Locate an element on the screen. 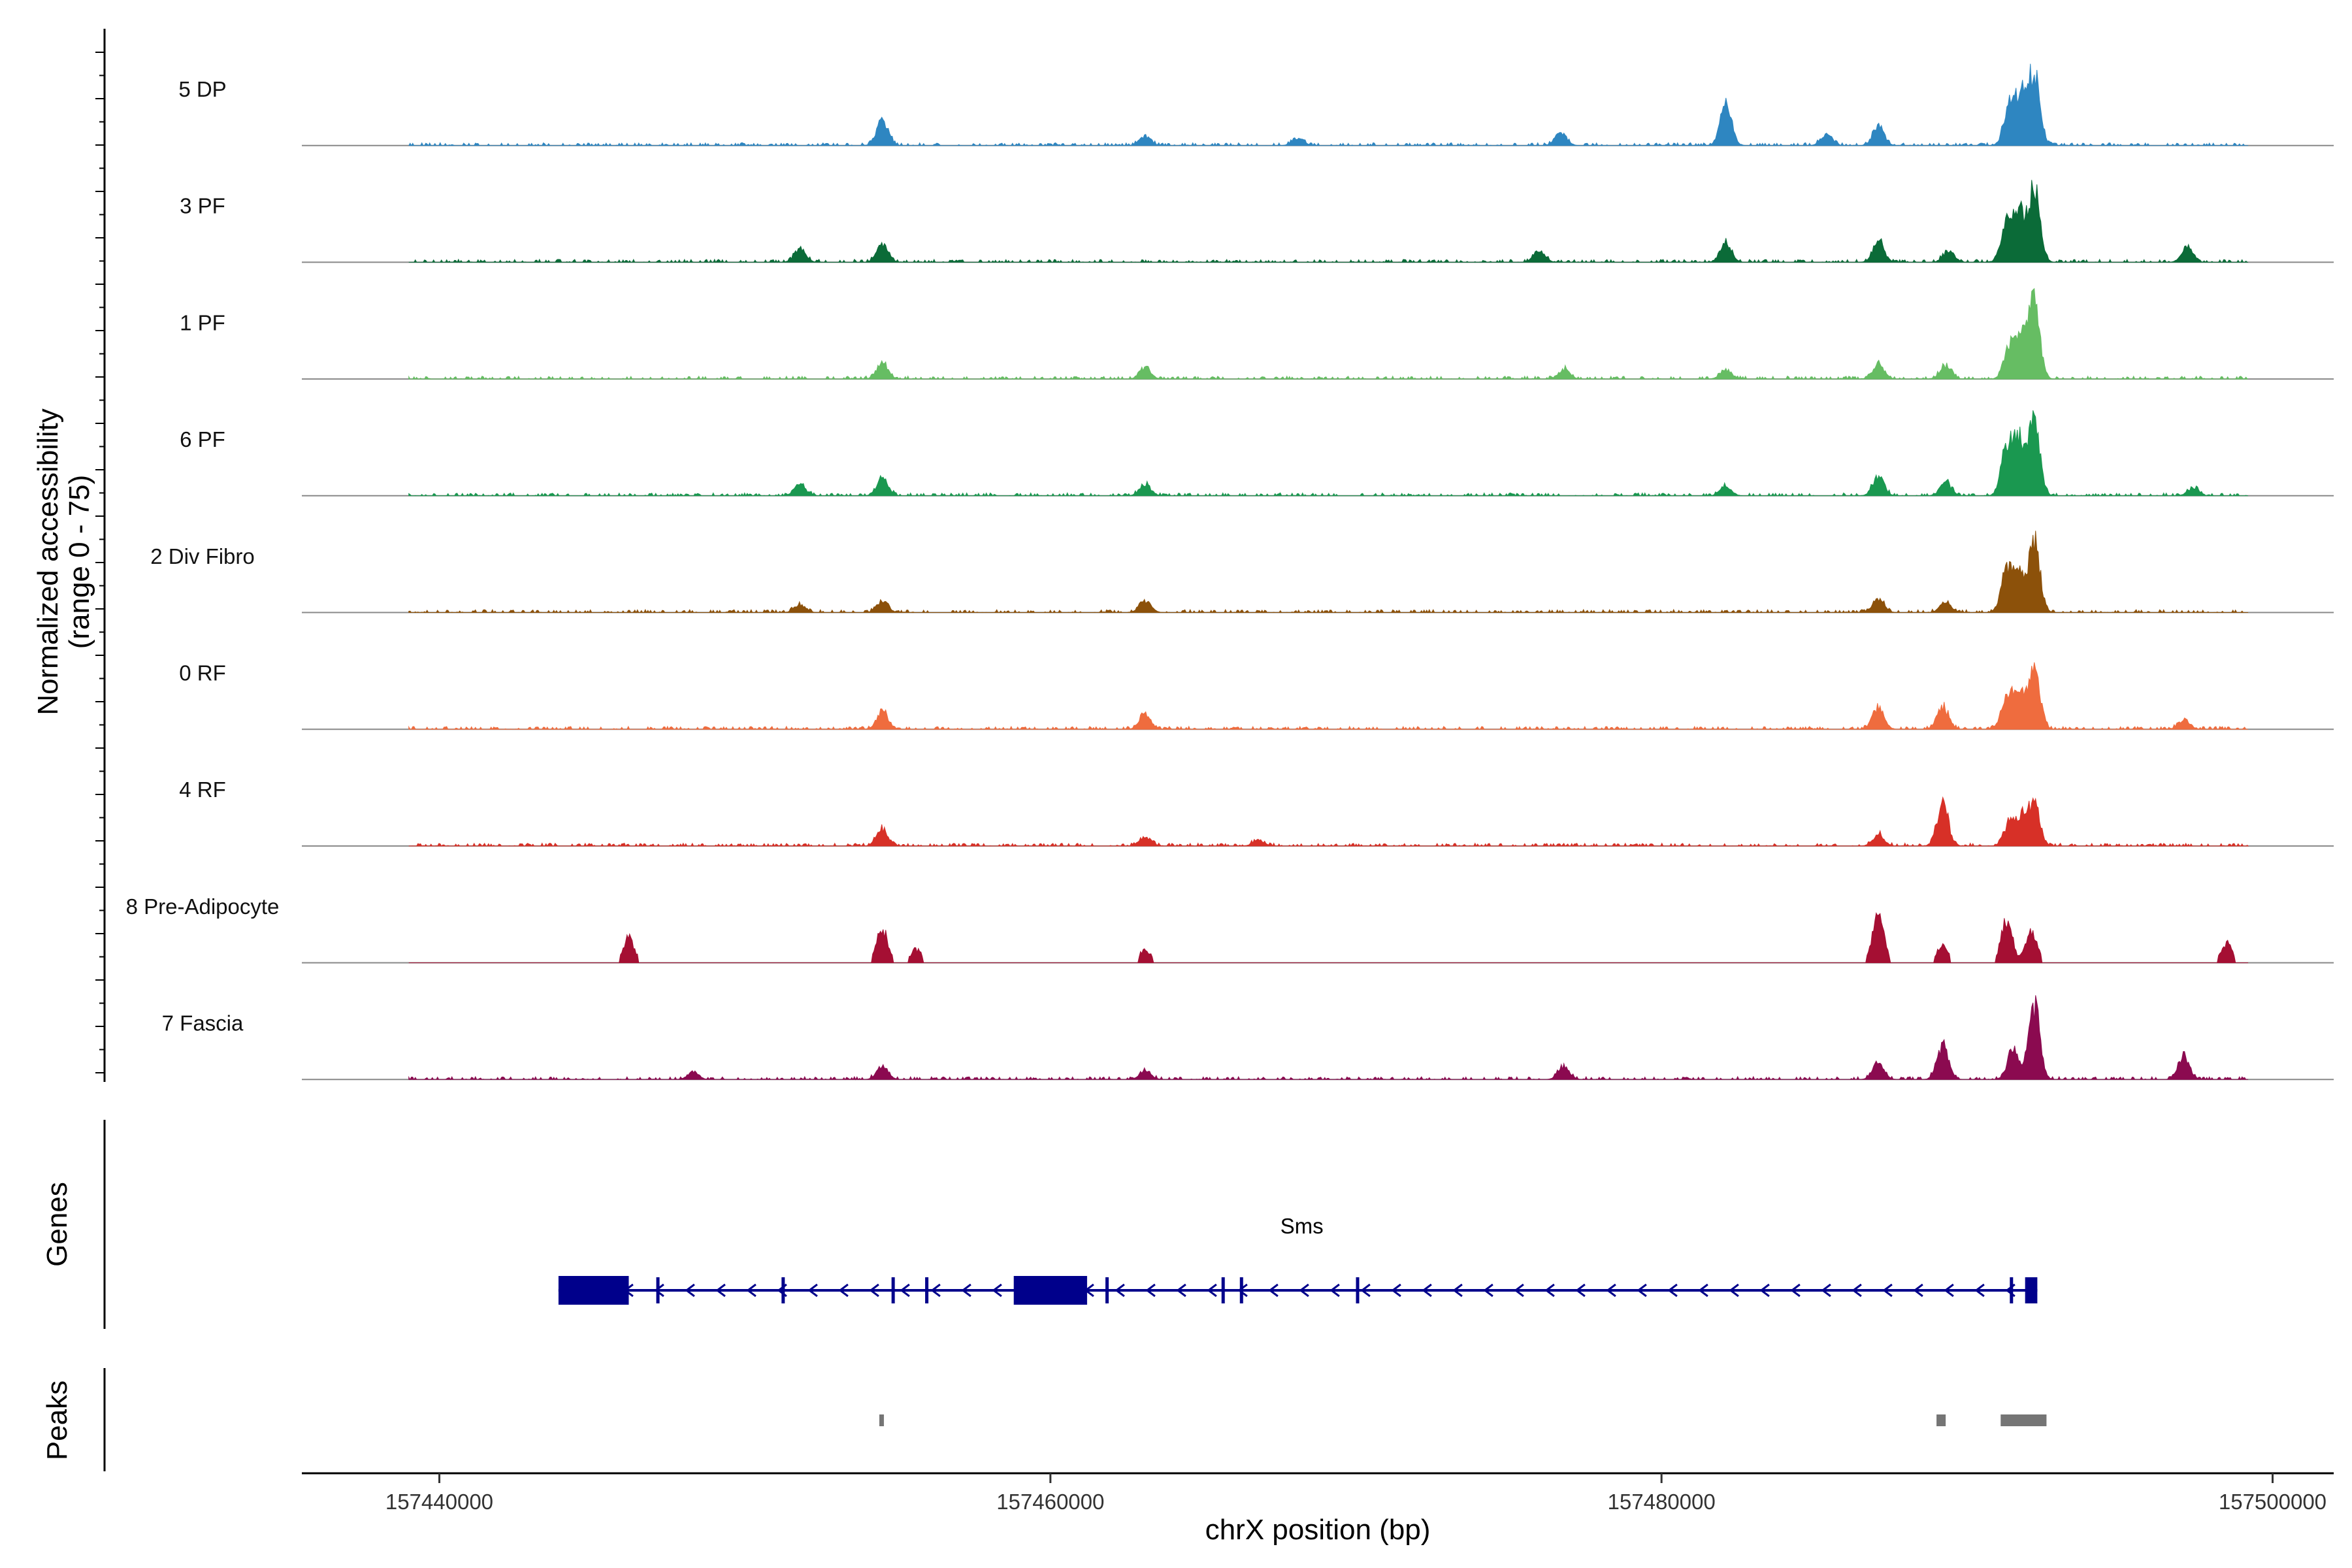 The height and width of the screenshot is (1568, 2352). y-axis-title: Normalized accessibility (range 0 - 75) is located at coordinates (63, 561).